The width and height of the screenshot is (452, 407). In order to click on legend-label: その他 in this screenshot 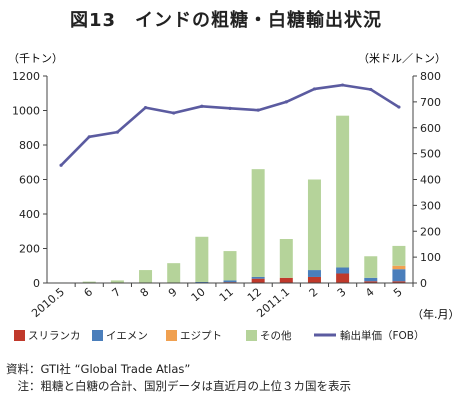, I will do `click(276, 335)`.